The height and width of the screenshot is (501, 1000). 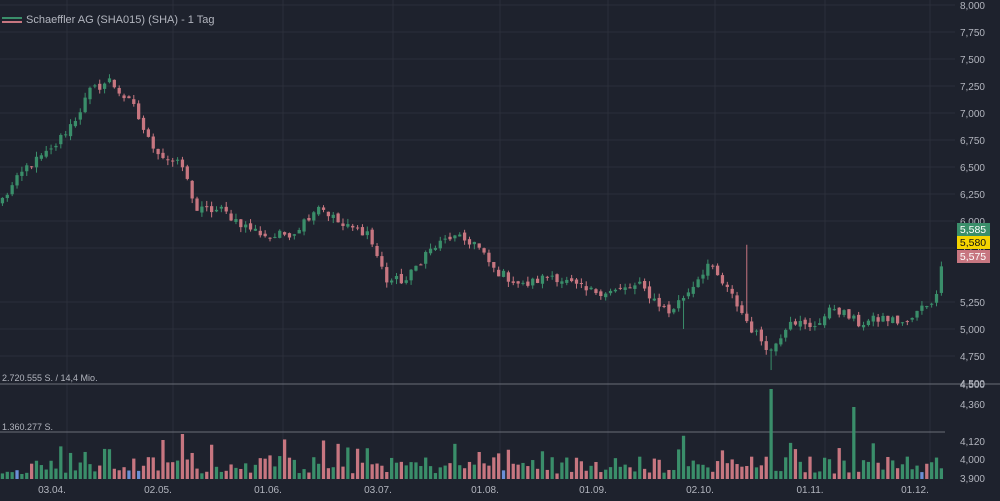 I want to click on price-tick-label: 8,000, so click(x=972, y=6).